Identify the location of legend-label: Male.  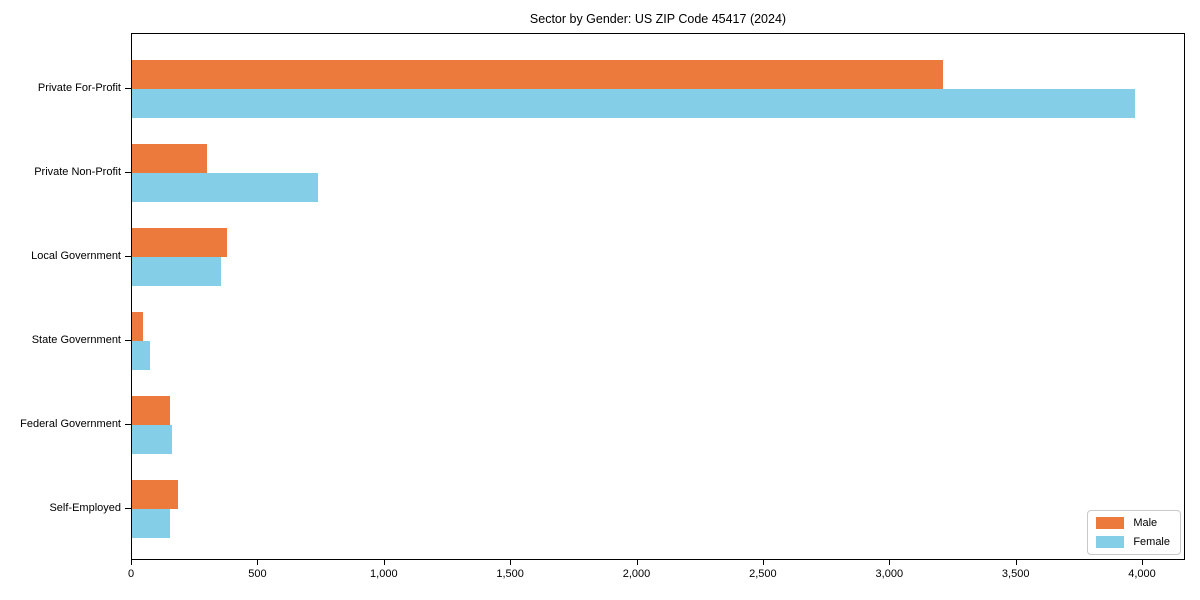
(1145, 523).